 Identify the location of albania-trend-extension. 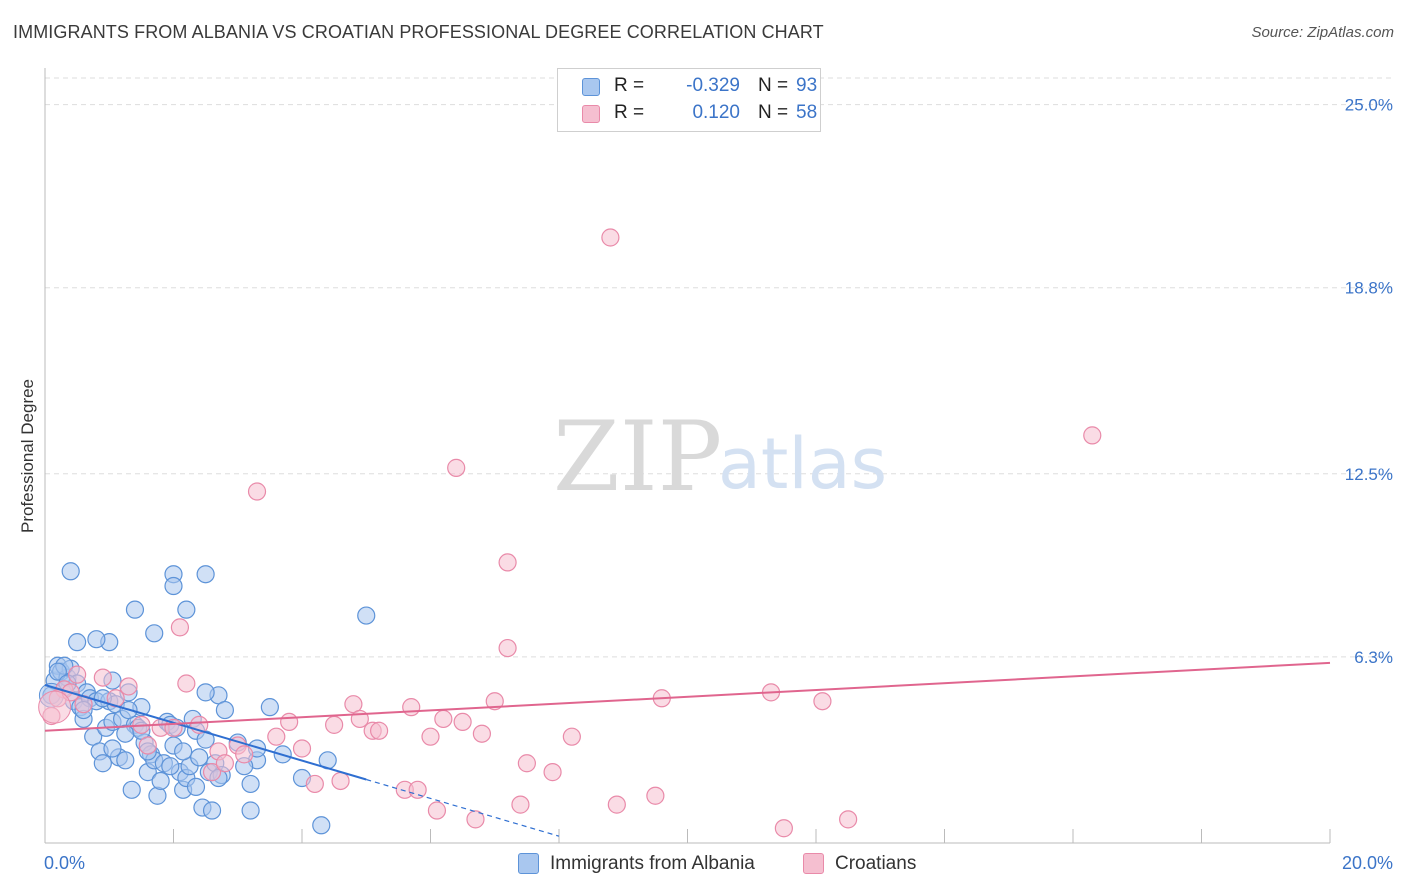
(463, 807).